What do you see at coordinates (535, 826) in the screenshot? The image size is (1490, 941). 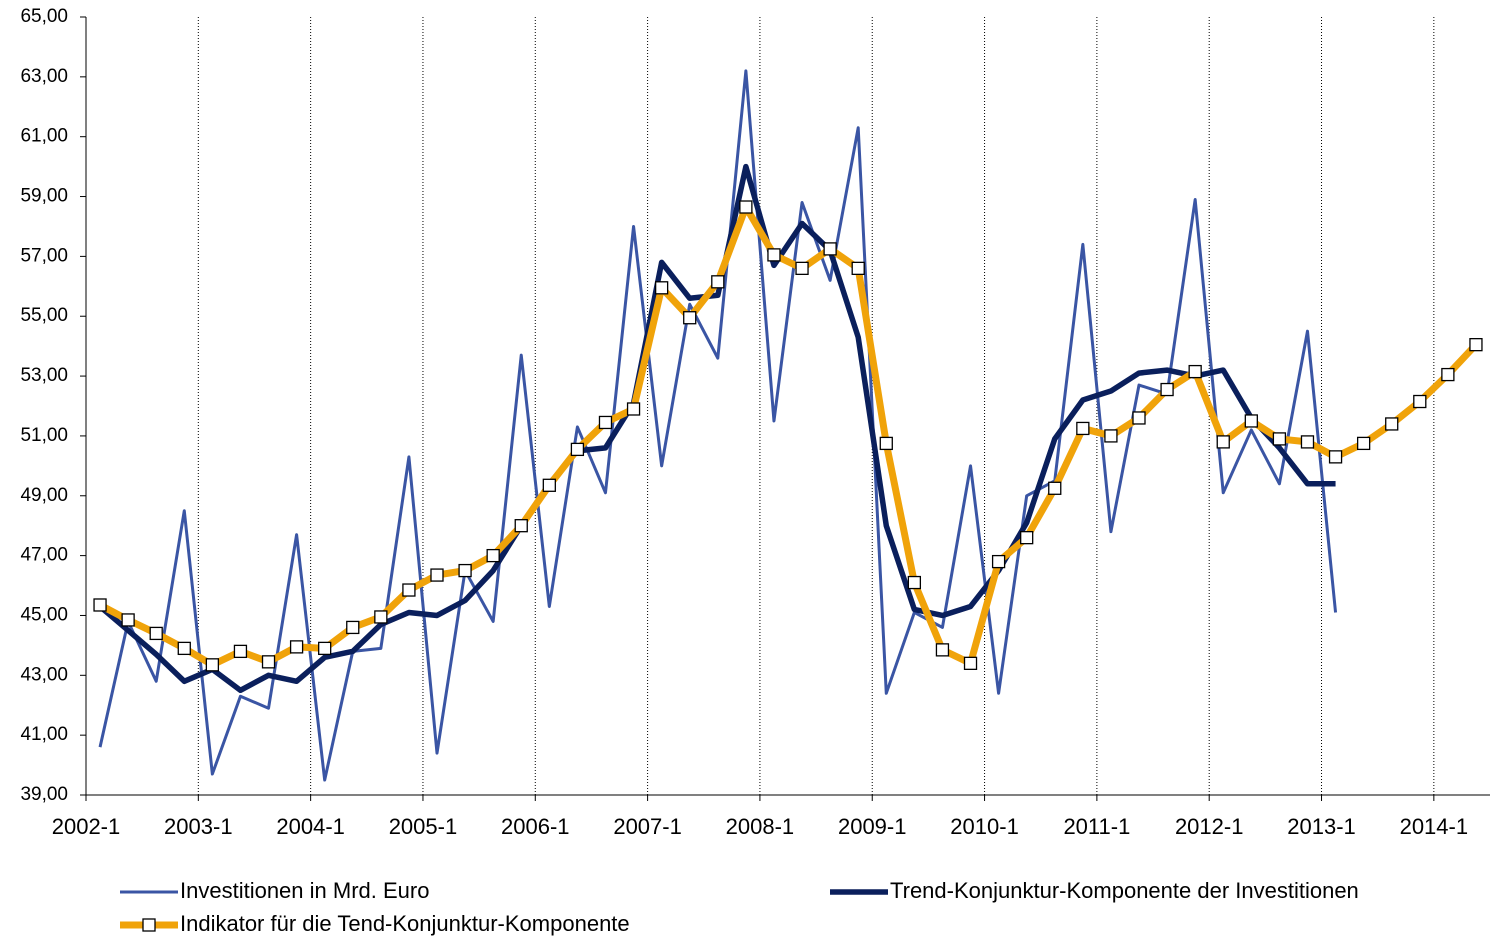 I see `x-tick-label: 2006-1` at bounding box center [535, 826].